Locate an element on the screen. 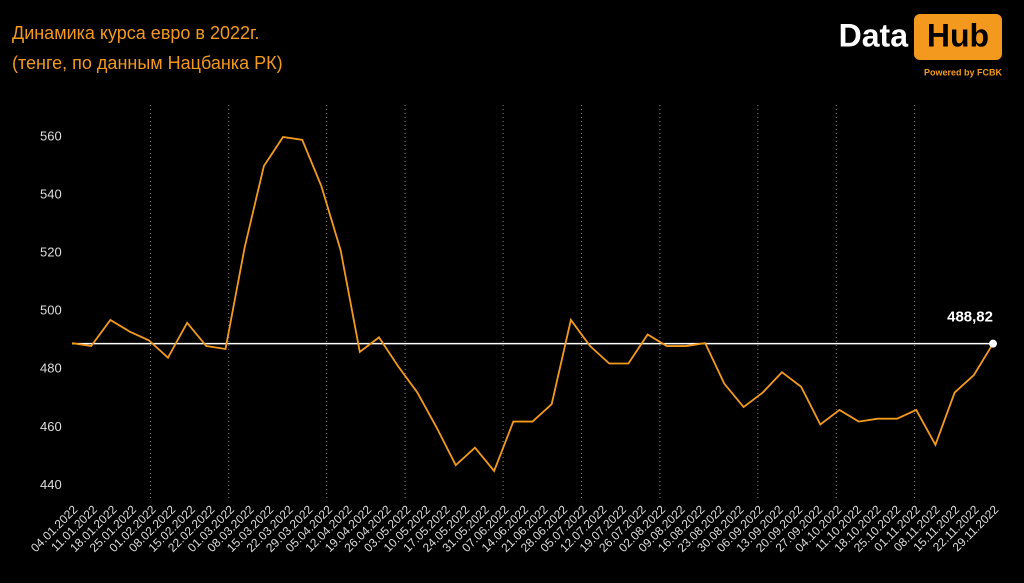 The width and height of the screenshot is (1024, 583). y-tick-label: 440 is located at coordinates (51, 484).